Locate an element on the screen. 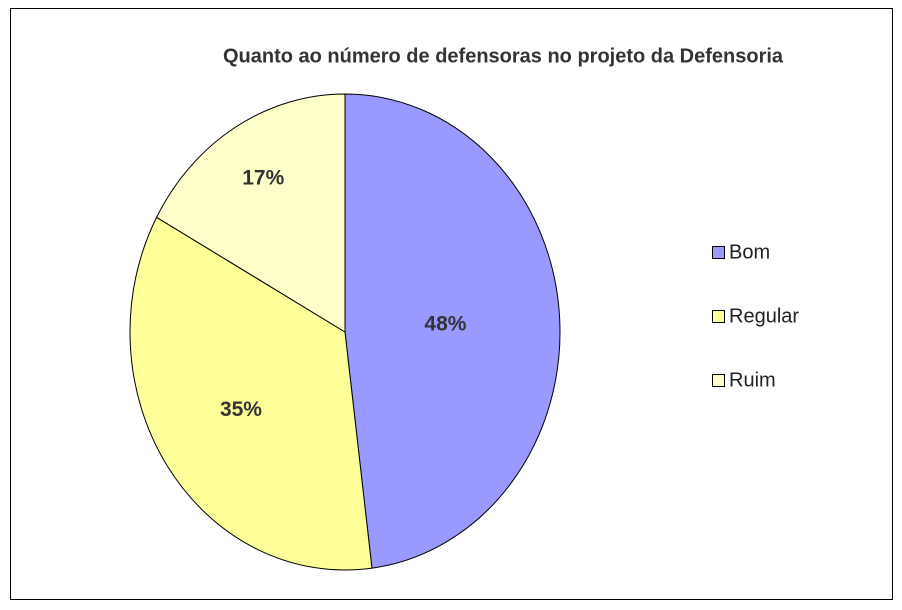 Image resolution: width=902 pixels, height=610 pixels. pie-slice is located at coordinates (250, 213).